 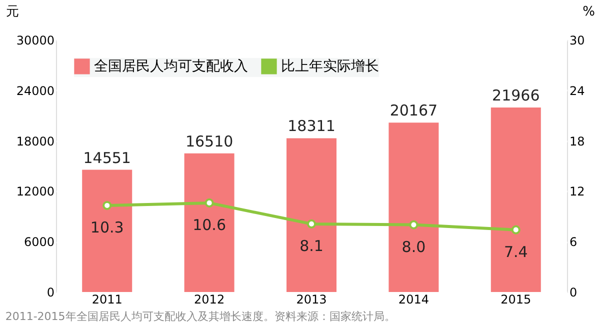 What do you see at coordinates (516, 251) in the screenshot?
I see `data-label: 7.4` at bounding box center [516, 251].